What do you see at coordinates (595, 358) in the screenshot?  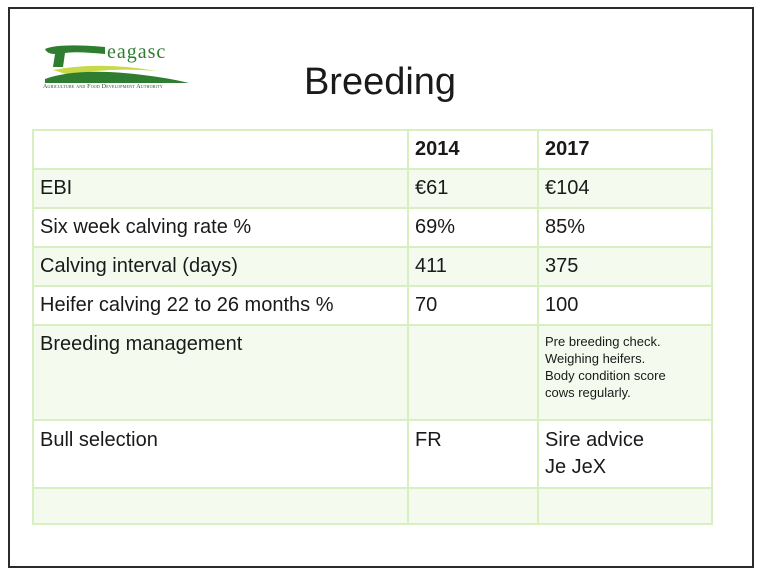 I see `management-note: Weighing heifers.` at bounding box center [595, 358].